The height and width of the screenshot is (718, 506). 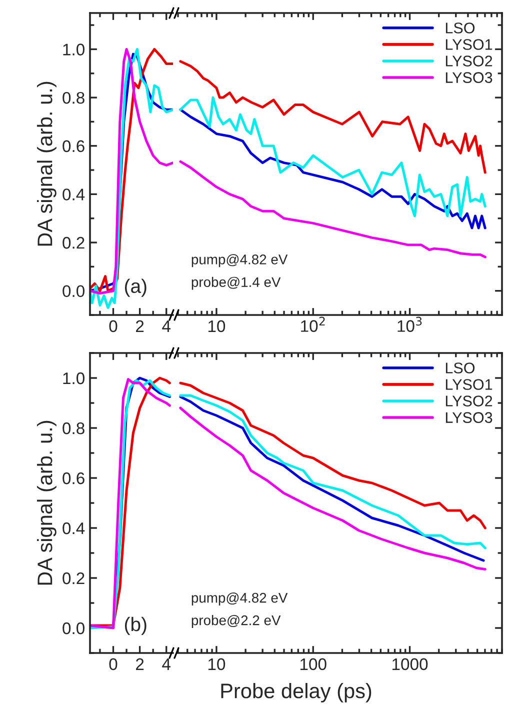 What do you see at coordinates (296, 692) in the screenshot?
I see `x-axis-title: Probe delay (ps)` at bounding box center [296, 692].